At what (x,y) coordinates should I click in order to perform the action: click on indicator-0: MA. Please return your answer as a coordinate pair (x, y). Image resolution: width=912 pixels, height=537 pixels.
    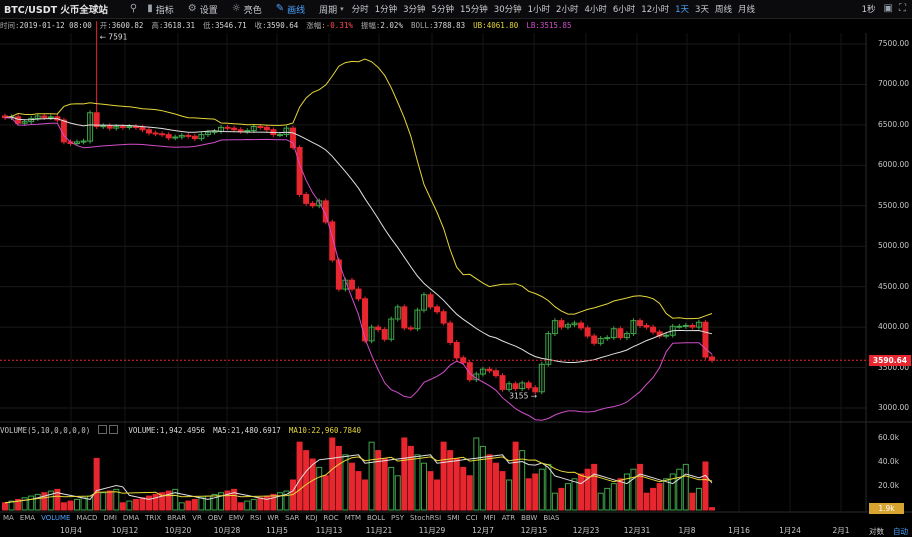
    Looking at the image, I should click on (8, 518).